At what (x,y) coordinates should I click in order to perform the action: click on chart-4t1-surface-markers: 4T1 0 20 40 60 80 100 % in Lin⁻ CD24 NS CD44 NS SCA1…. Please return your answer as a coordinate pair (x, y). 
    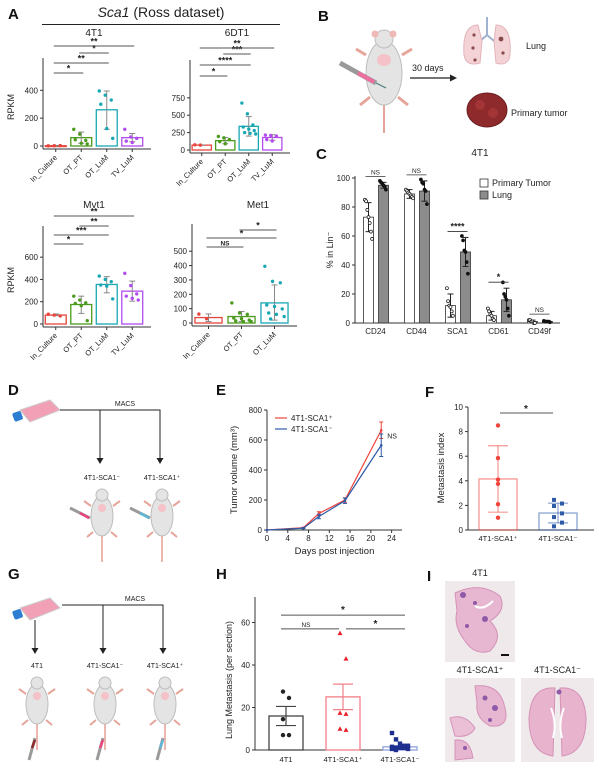
    Looking at the image, I should click on (442, 242).